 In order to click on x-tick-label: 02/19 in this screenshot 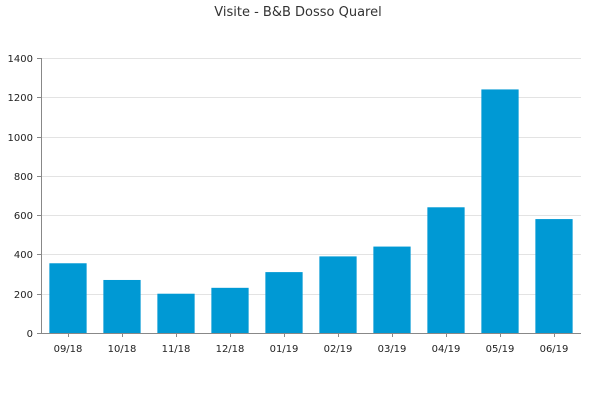, I will do `click(338, 349)`.